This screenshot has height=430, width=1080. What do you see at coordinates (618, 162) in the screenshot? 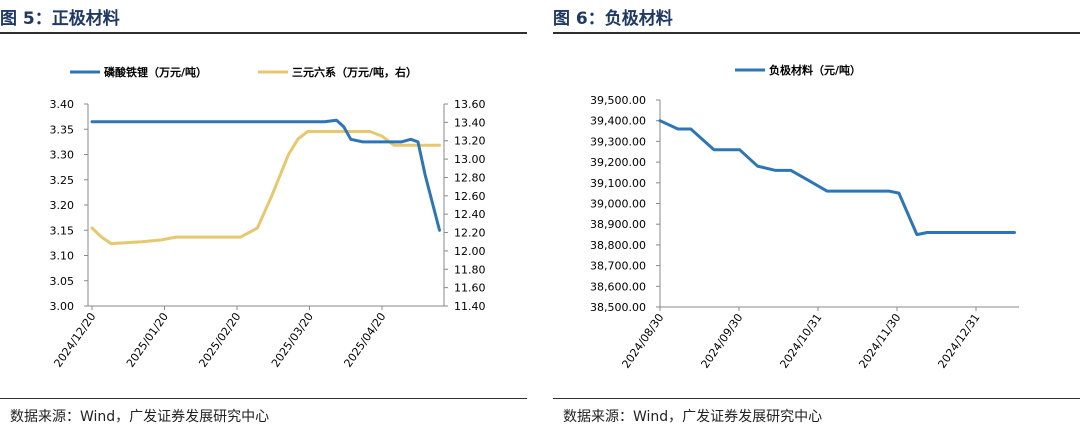
I see `y-tick-label: 39,200.00` at bounding box center [618, 162].